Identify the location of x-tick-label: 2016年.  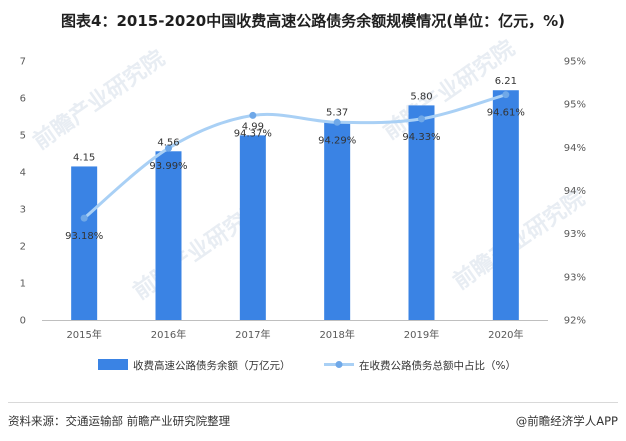
(168, 334).